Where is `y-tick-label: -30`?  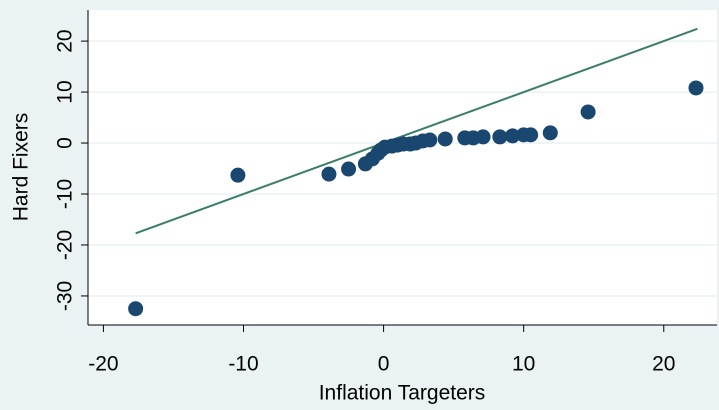
y-tick-label: -30 is located at coordinates (65, 296).